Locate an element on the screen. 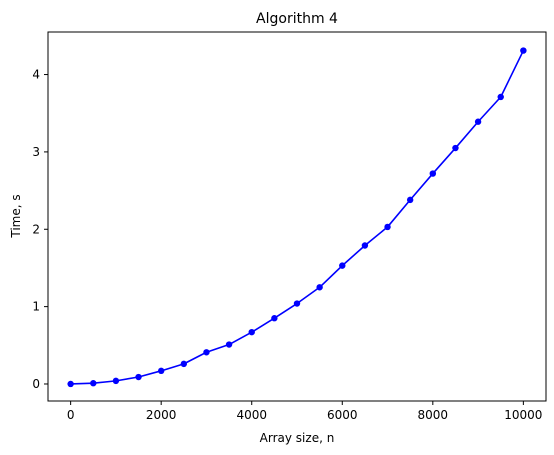 Image resolution: width=554 pixels, height=455 pixels. x-axis-ticks: 0 2000 4000 6000 8000 10000 is located at coordinates (305, 411).